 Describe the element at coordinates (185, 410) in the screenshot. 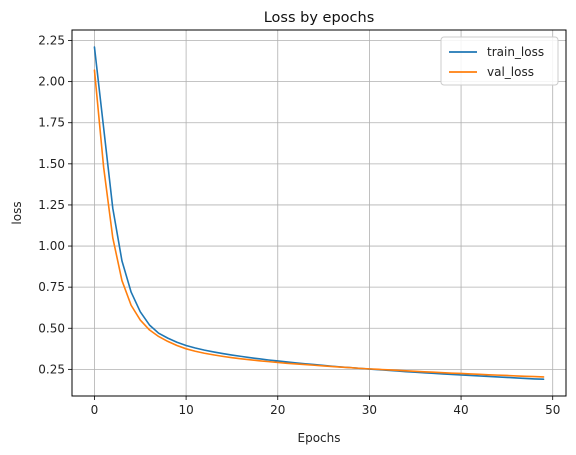

I see `x-tick-label: 10` at that location.